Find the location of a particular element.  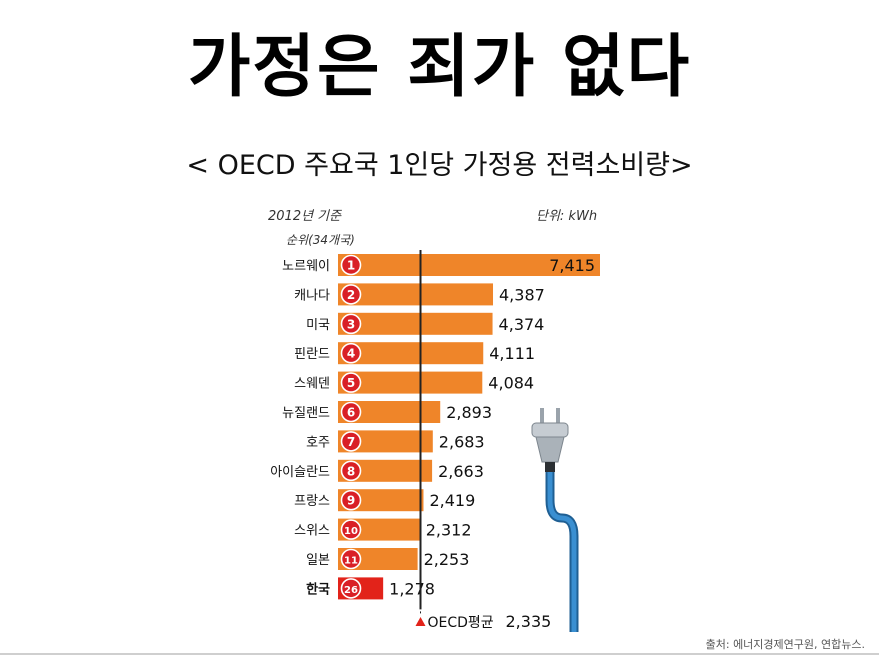

source-credit: 출처: 에너지경제연구원, 연합뉴스. is located at coordinates (785, 644).